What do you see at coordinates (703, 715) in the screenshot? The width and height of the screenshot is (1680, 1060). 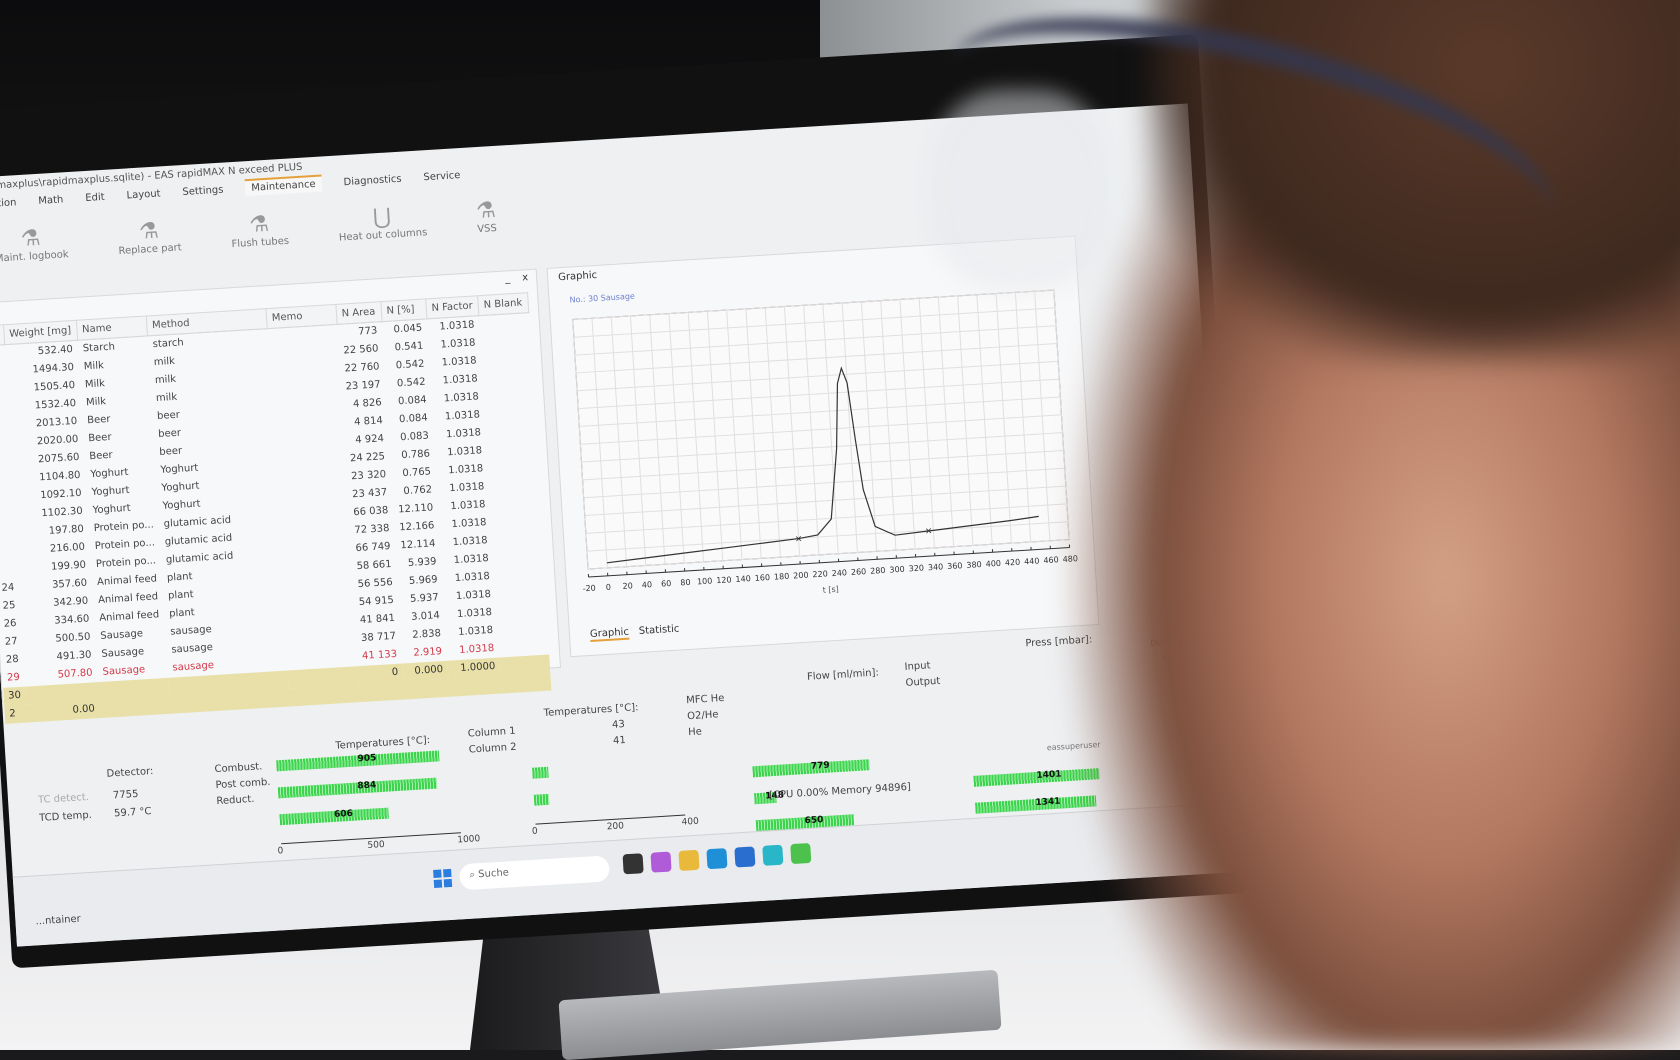 I see `flow-label: O2/He` at bounding box center [703, 715].